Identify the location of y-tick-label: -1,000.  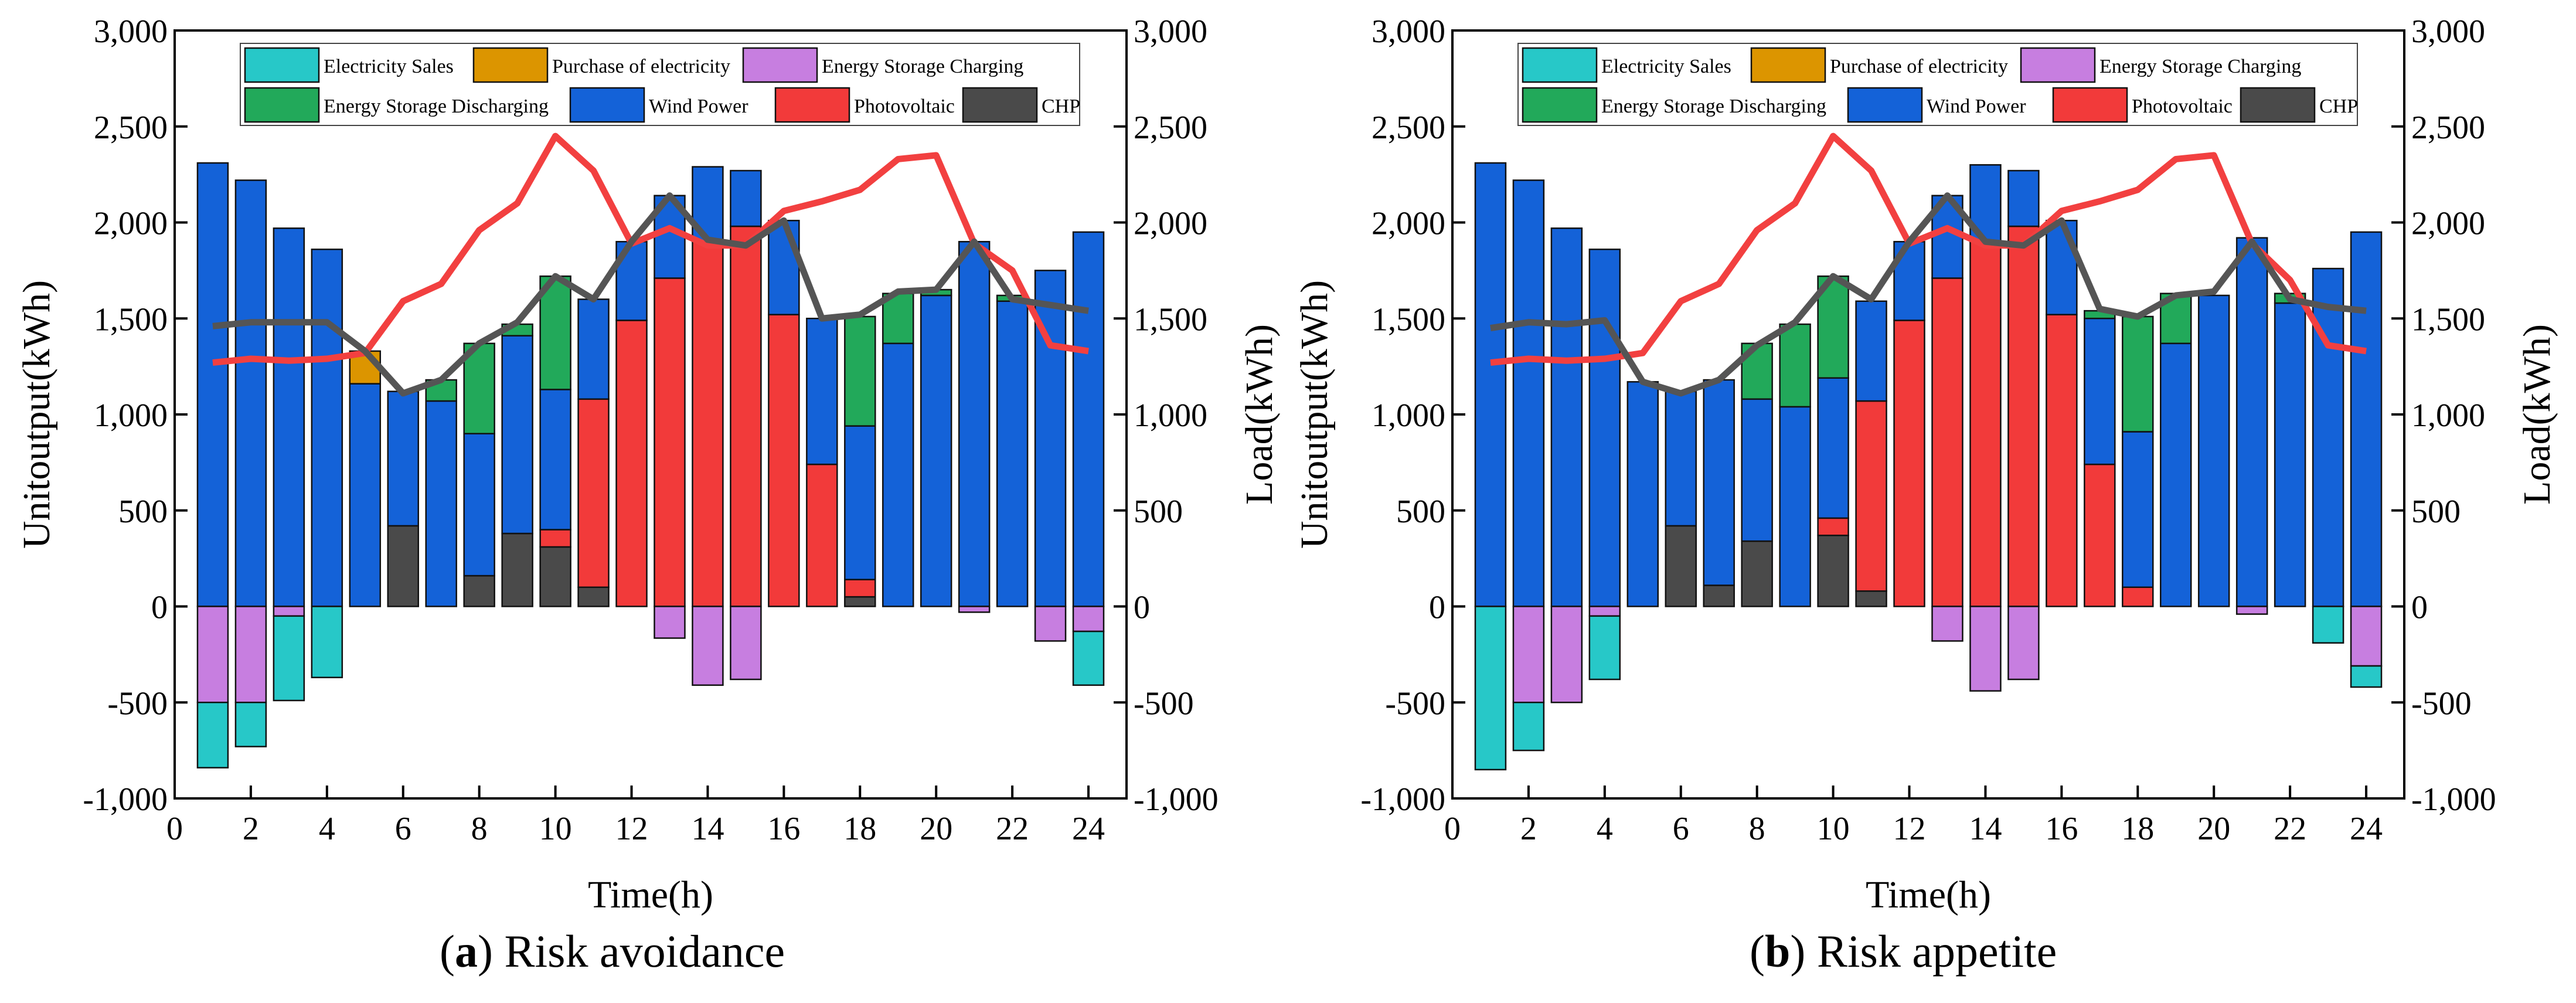
(125, 799).